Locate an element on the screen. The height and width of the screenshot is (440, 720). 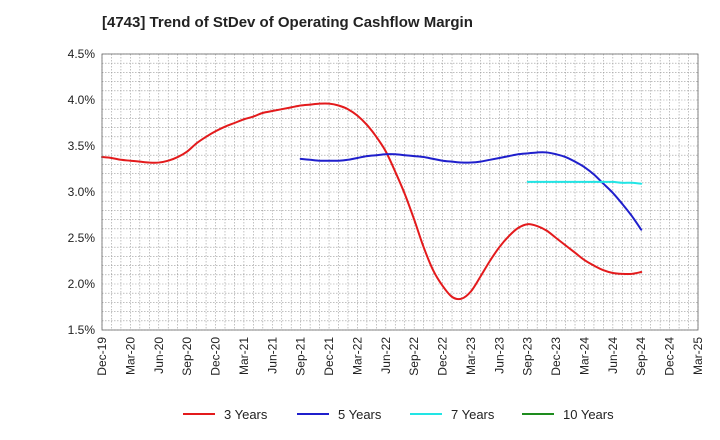
x-tick-label: Mar-22 is located at coordinates (357, 356).